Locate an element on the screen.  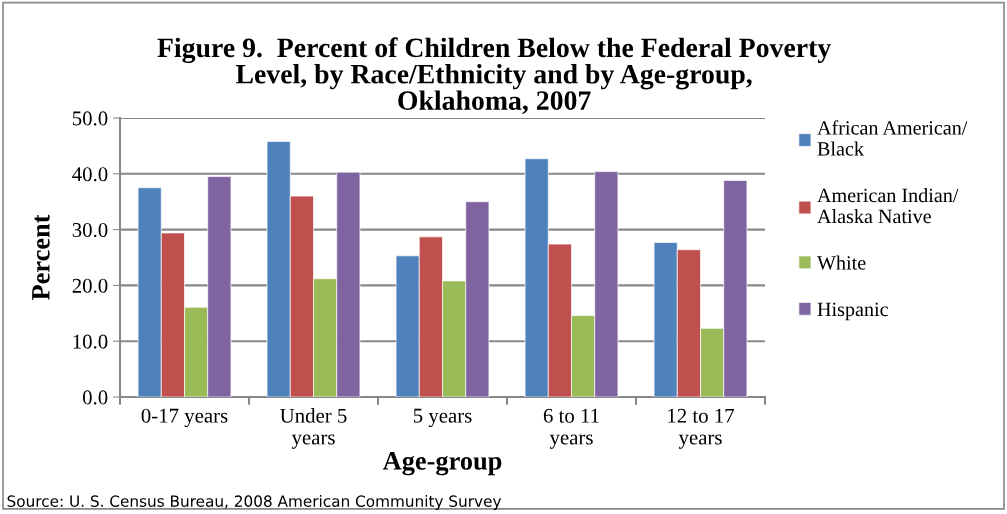
legend-label: African American/ Black is located at coordinates (892, 138).